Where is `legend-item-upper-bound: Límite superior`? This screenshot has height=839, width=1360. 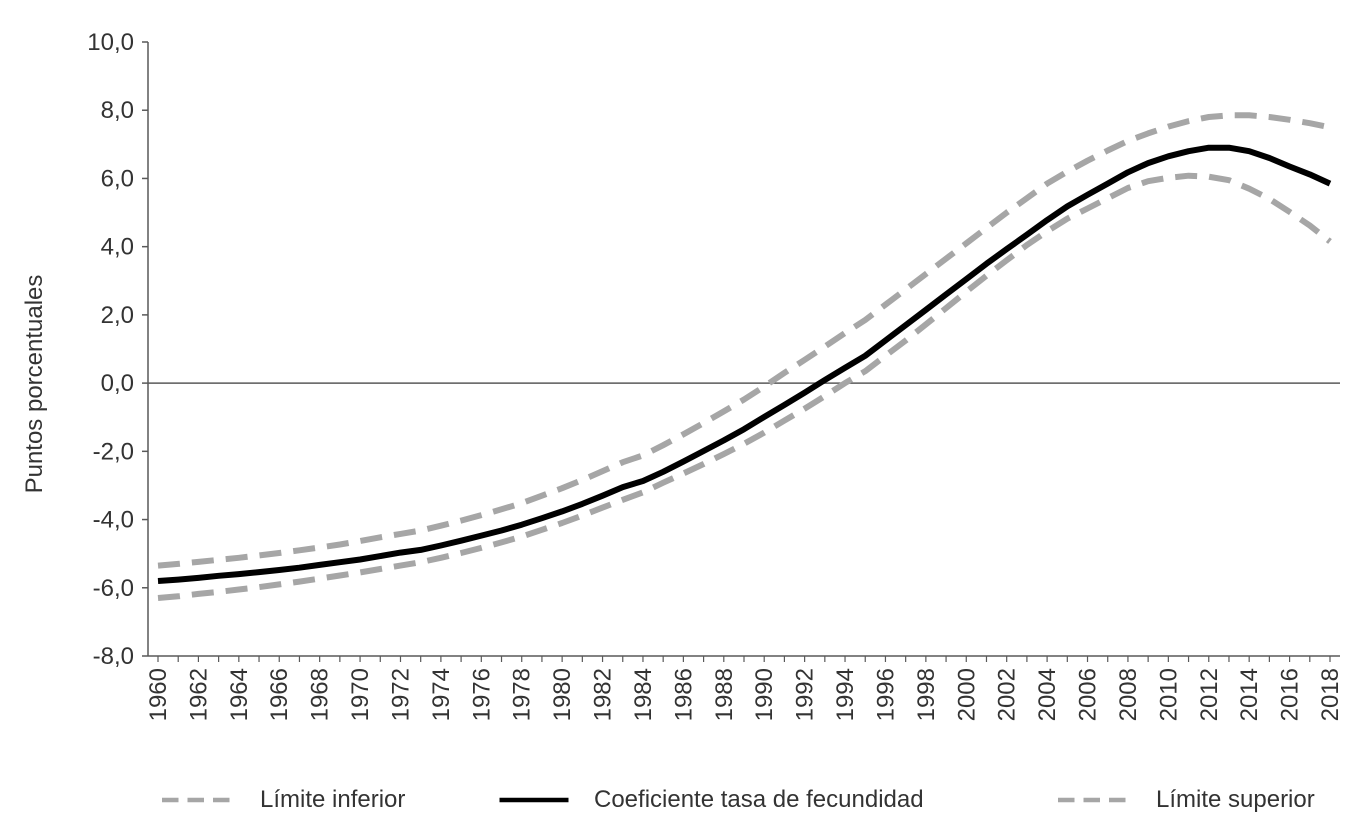 legend-item-upper-bound: Límite superior is located at coordinates (1179, 800).